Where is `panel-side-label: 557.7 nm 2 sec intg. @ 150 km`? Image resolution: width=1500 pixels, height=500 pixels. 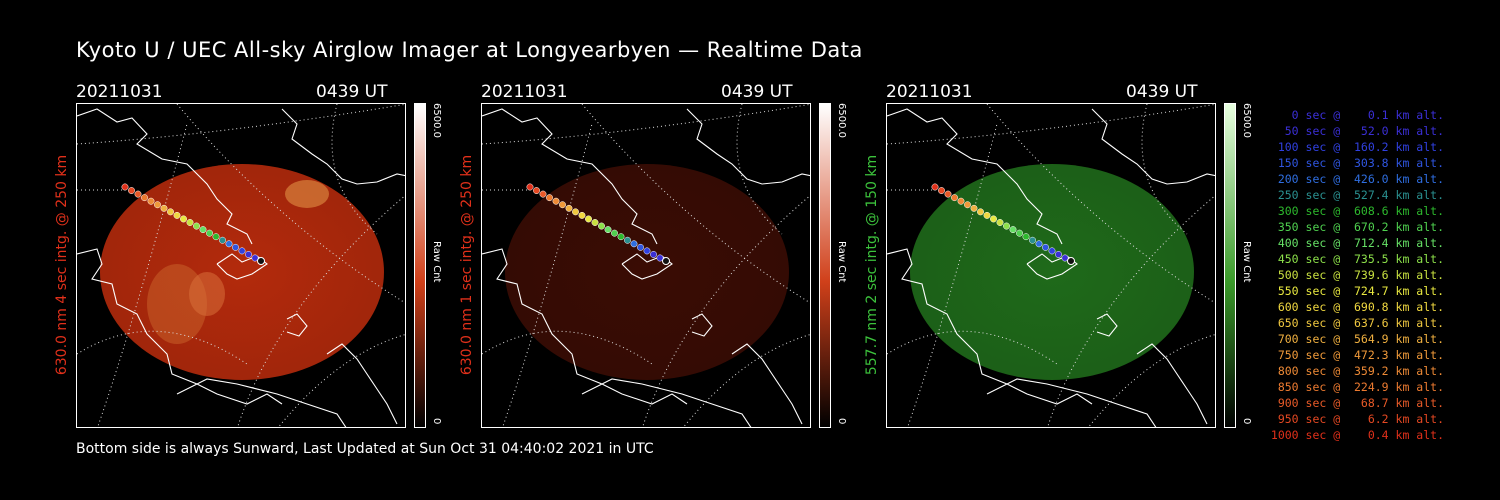 panel-side-label: 557.7 nm 2 sec intg. @ 150 km is located at coordinates (872, 265).